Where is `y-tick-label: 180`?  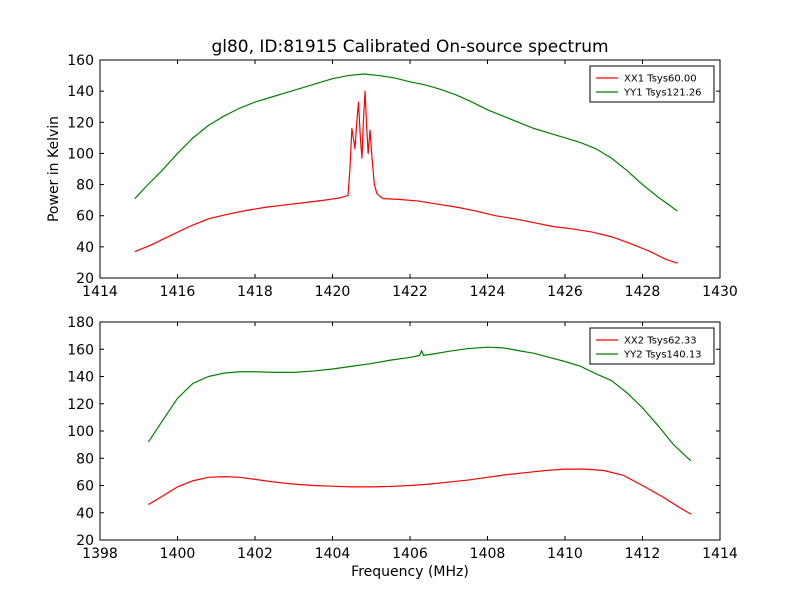
y-tick-label: 180 is located at coordinates (80, 323).